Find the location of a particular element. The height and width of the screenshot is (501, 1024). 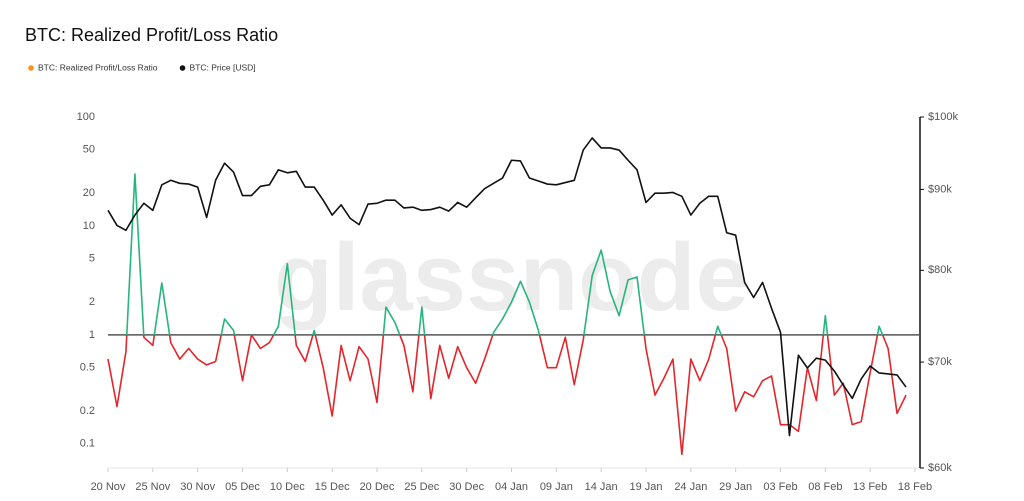

y-tick-label: 5 is located at coordinates (92, 259).